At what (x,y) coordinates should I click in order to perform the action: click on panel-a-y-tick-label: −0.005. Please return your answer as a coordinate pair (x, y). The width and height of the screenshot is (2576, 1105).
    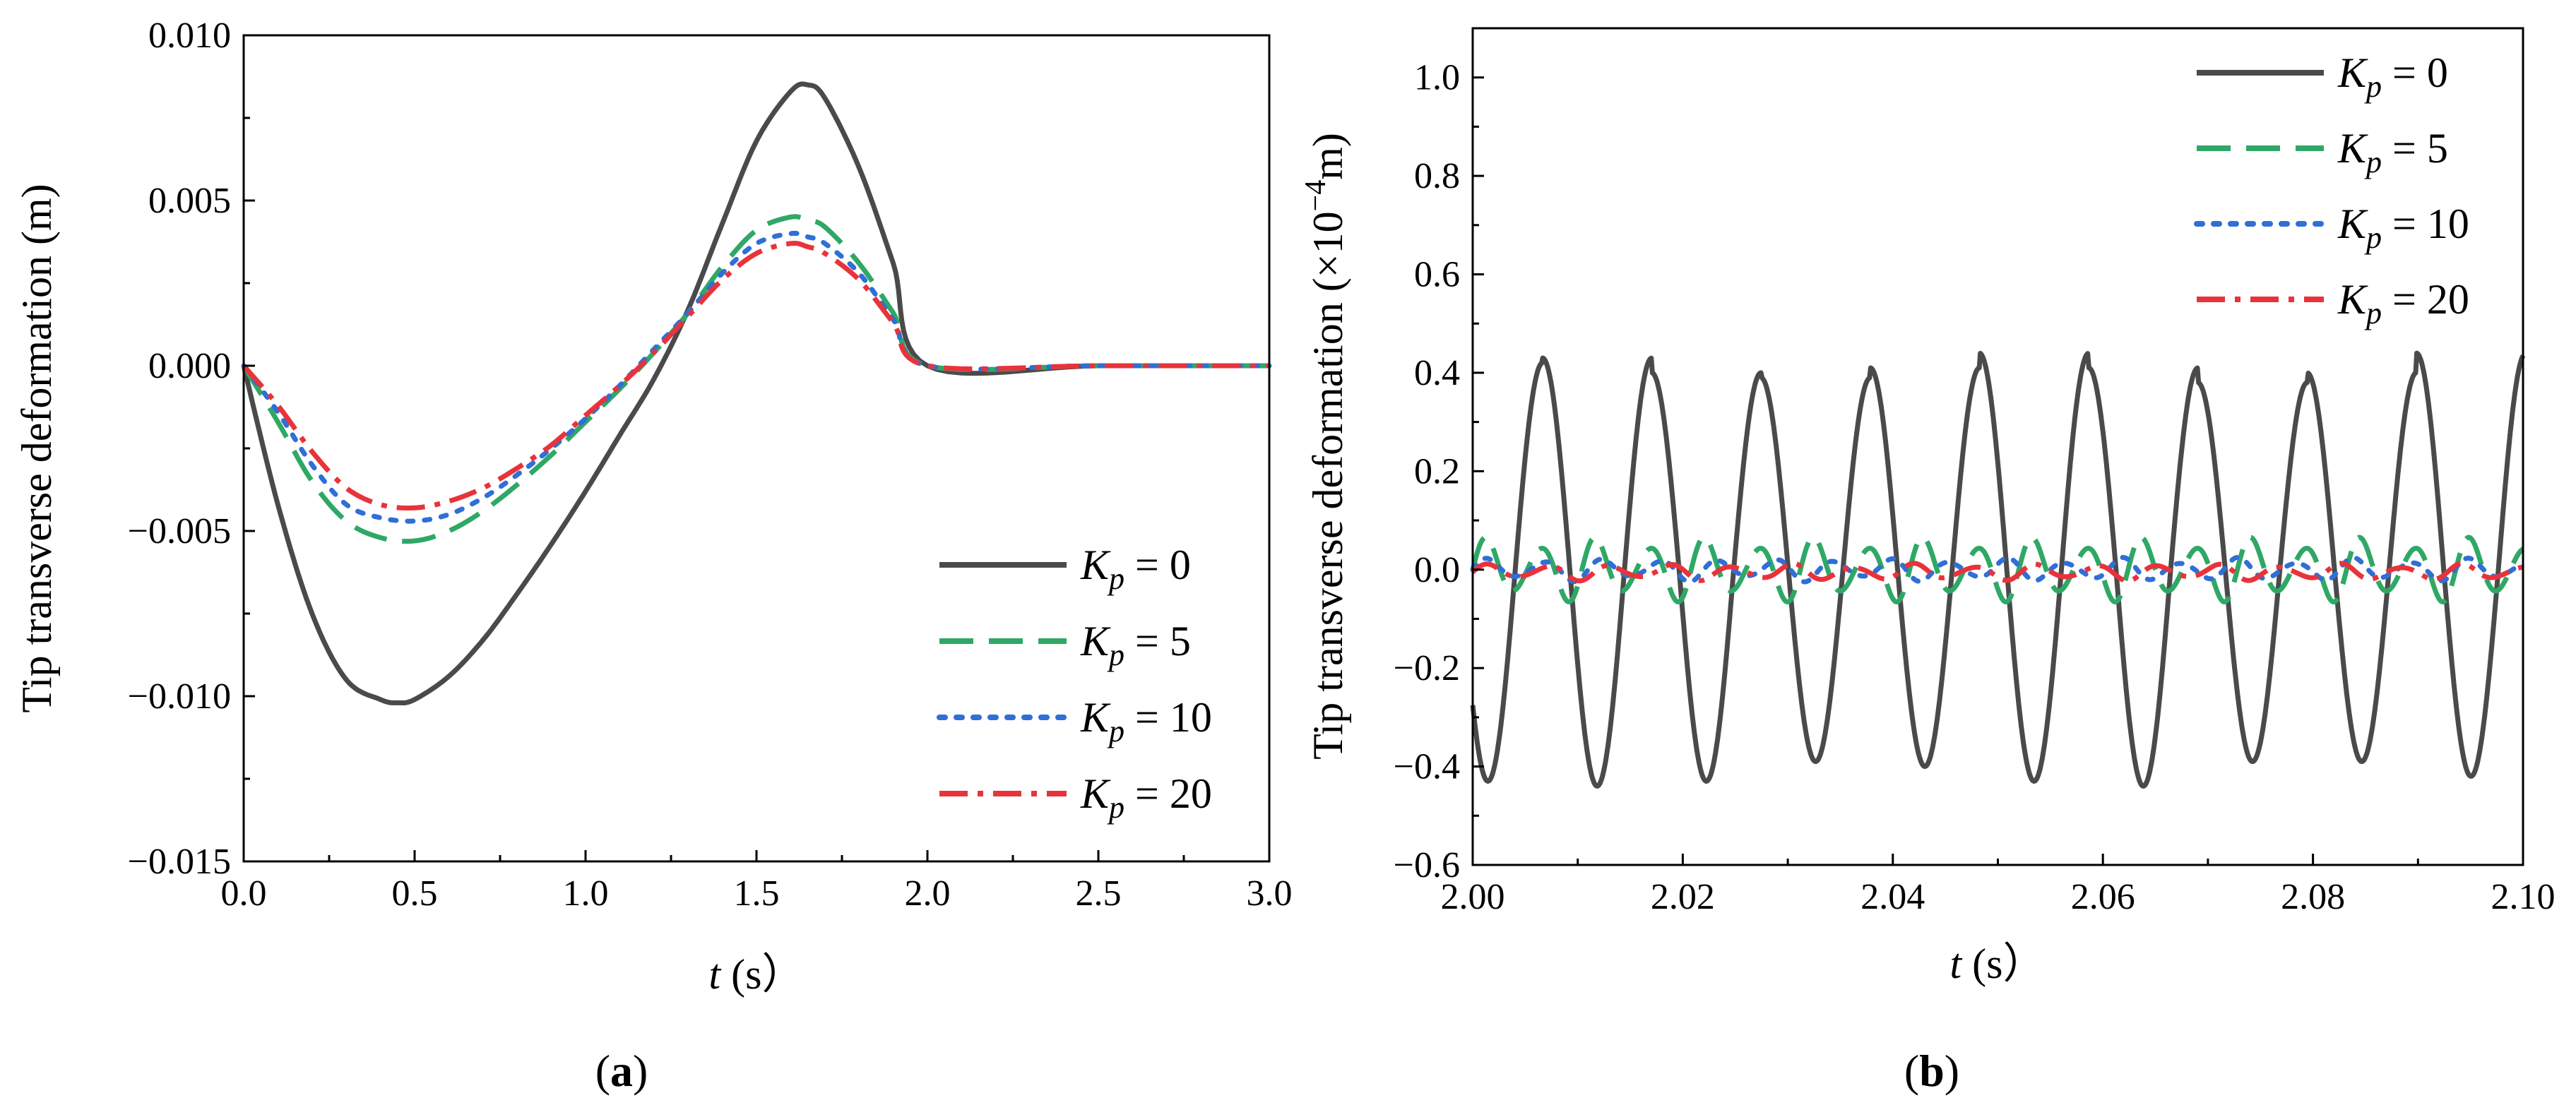
    Looking at the image, I should click on (179, 531).